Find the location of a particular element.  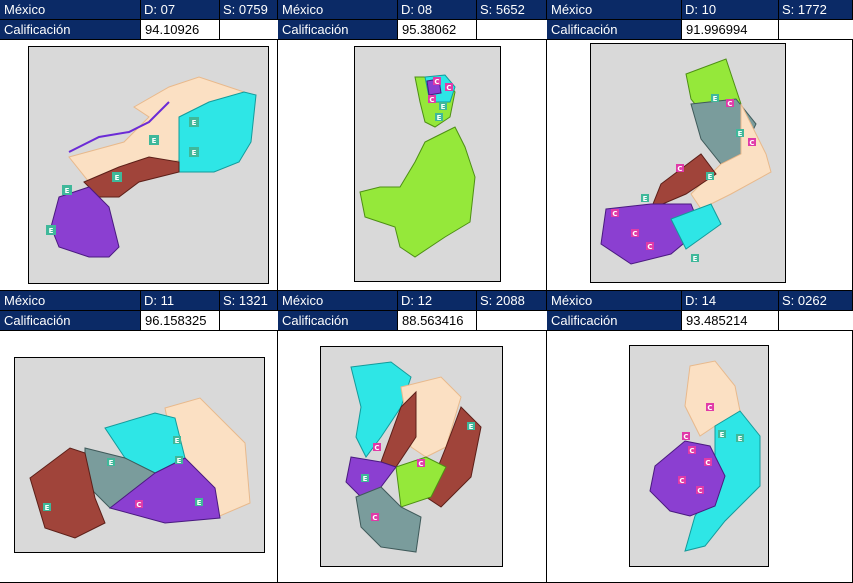

district-label: D: 12 is located at coordinates (417, 300).